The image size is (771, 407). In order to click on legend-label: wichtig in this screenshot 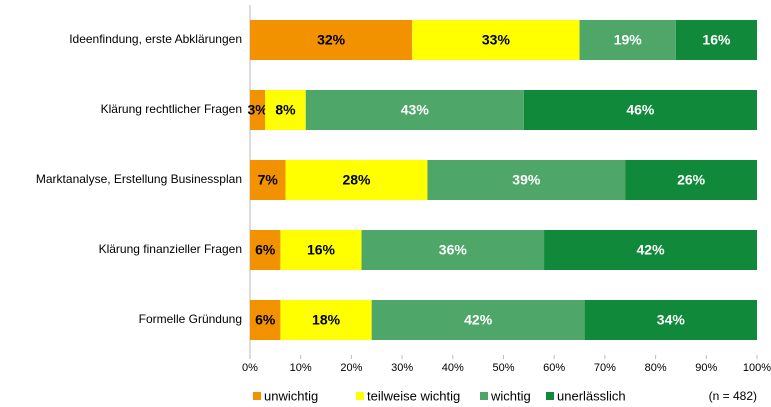, I will do `click(510, 395)`.